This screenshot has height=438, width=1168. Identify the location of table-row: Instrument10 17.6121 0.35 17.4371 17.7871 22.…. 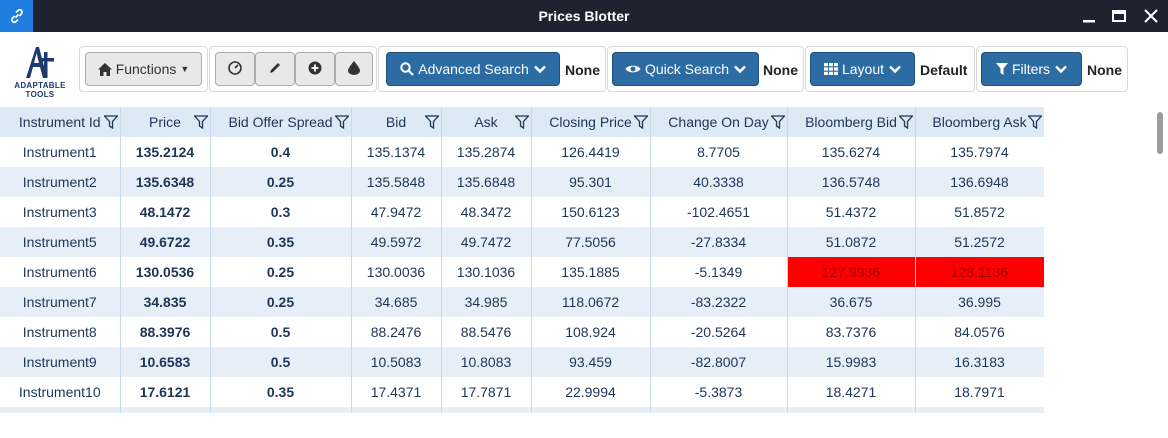
(522, 392).